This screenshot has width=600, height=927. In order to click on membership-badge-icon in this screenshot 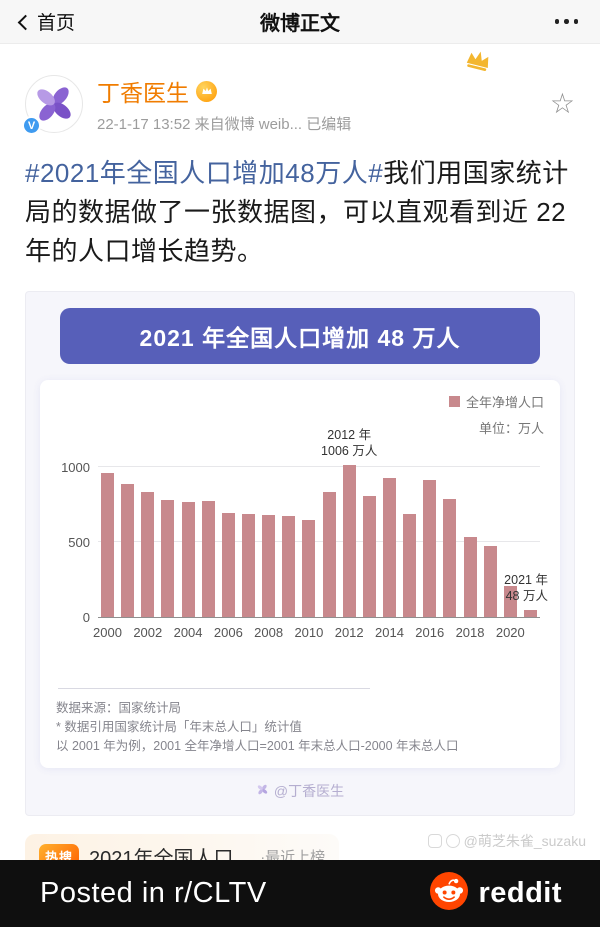, I will do `click(206, 91)`.